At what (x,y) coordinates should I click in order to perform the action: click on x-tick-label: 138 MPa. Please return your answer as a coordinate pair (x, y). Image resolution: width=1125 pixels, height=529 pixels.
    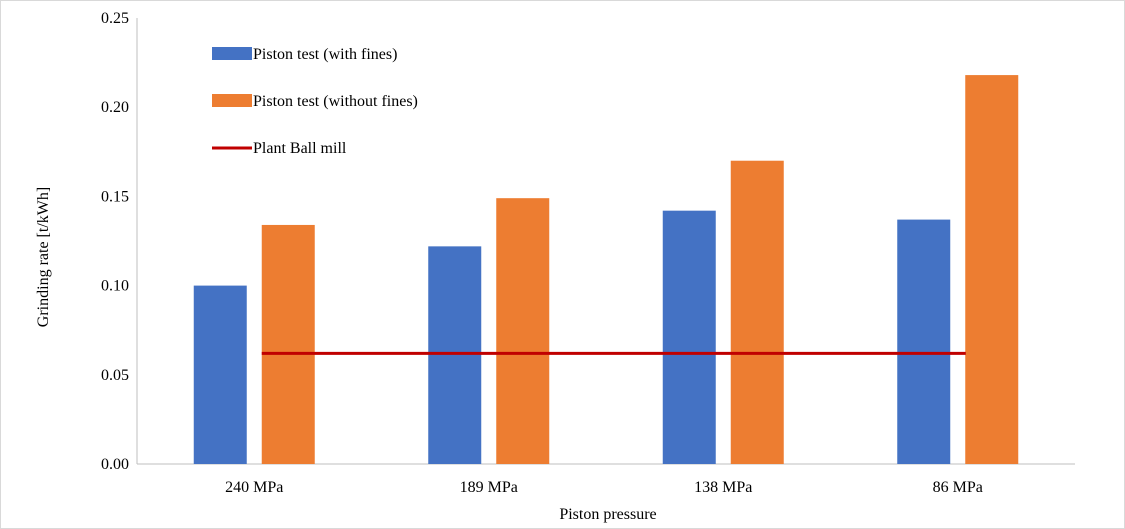
    Looking at the image, I should click on (723, 487).